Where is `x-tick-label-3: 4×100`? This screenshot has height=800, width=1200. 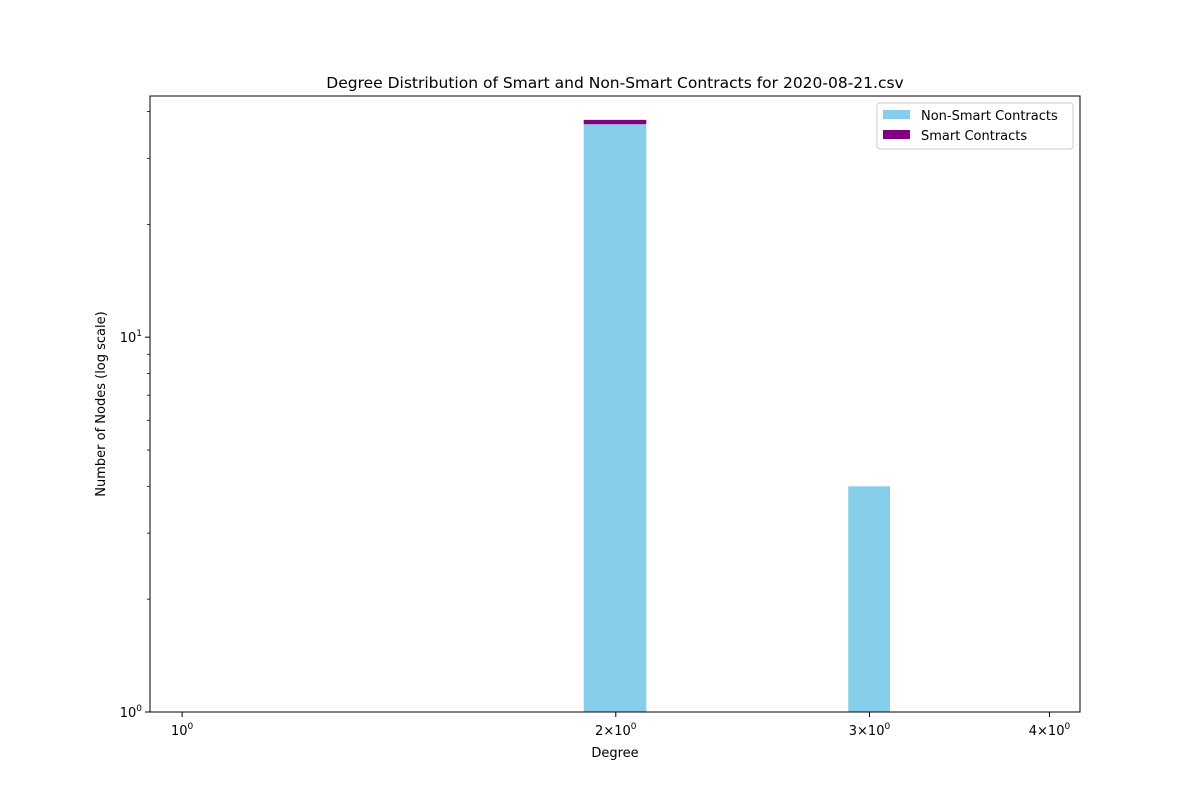
x-tick-label-3: 4×100 is located at coordinates (1050, 730).